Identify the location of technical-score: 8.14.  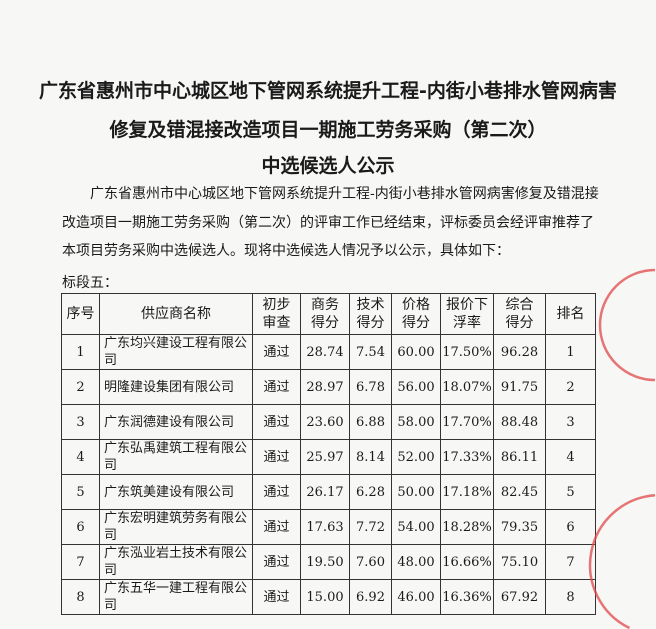
(370, 457).